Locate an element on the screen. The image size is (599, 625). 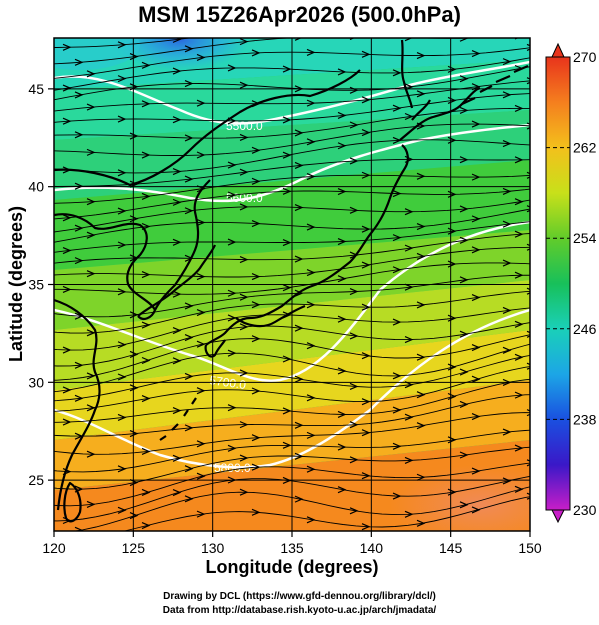
x-tick-label: 120 is located at coordinates (54, 548).